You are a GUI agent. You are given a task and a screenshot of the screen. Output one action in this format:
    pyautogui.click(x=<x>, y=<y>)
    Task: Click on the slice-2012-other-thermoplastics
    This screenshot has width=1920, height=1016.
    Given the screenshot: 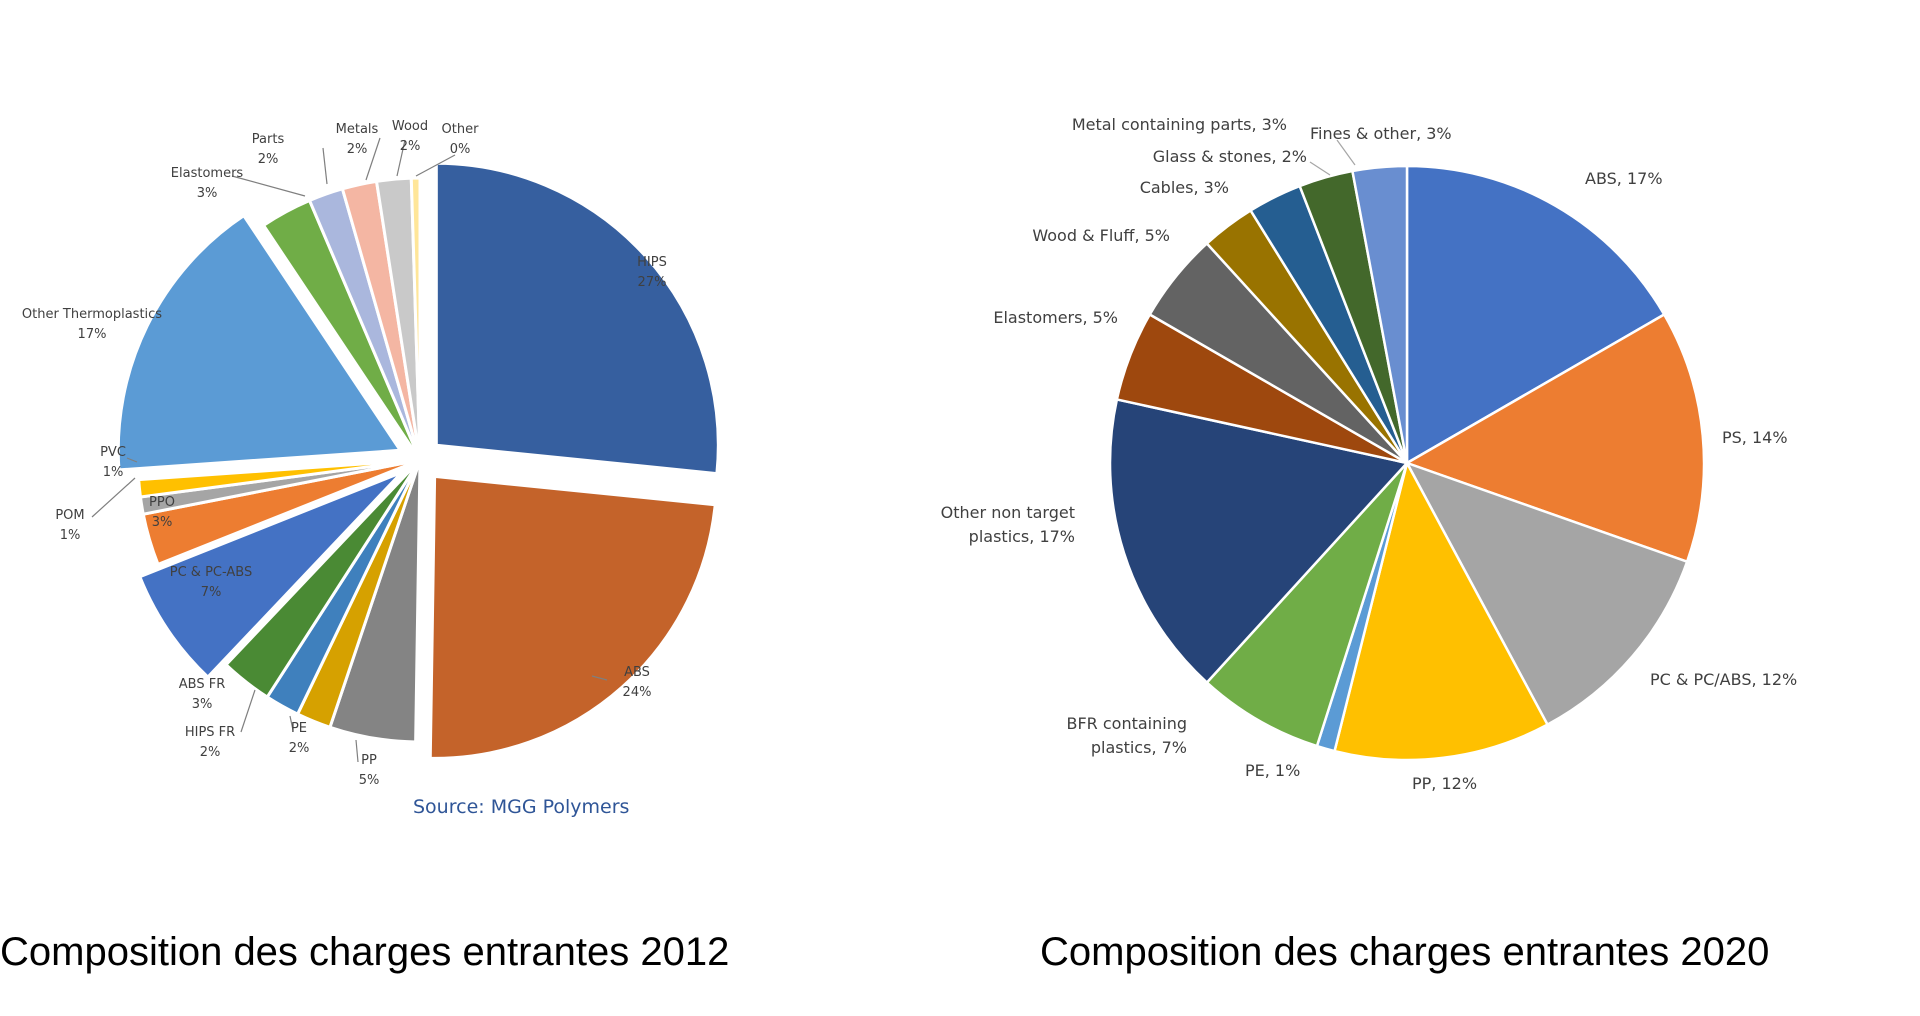 What is the action you would take?
    pyautogui.click(x=259, y=342)
    